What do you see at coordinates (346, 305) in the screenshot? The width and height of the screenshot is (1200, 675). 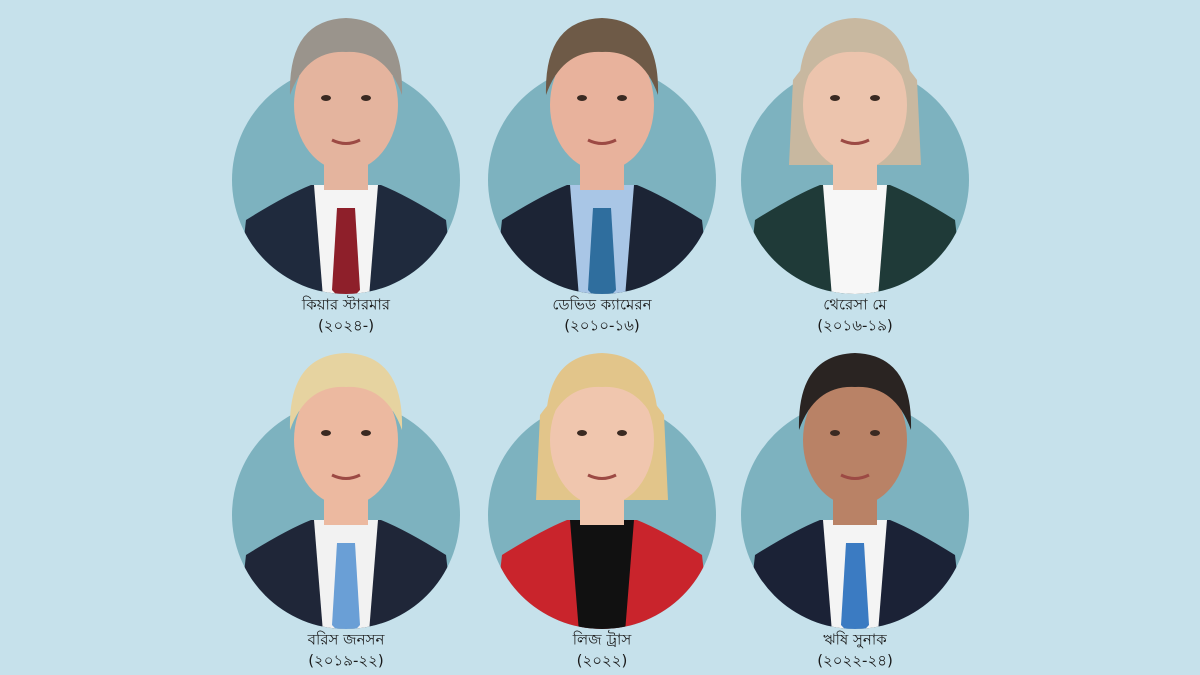 I see `person-name: কিয়ার স্টারমার` at bounding box center [346, 305].